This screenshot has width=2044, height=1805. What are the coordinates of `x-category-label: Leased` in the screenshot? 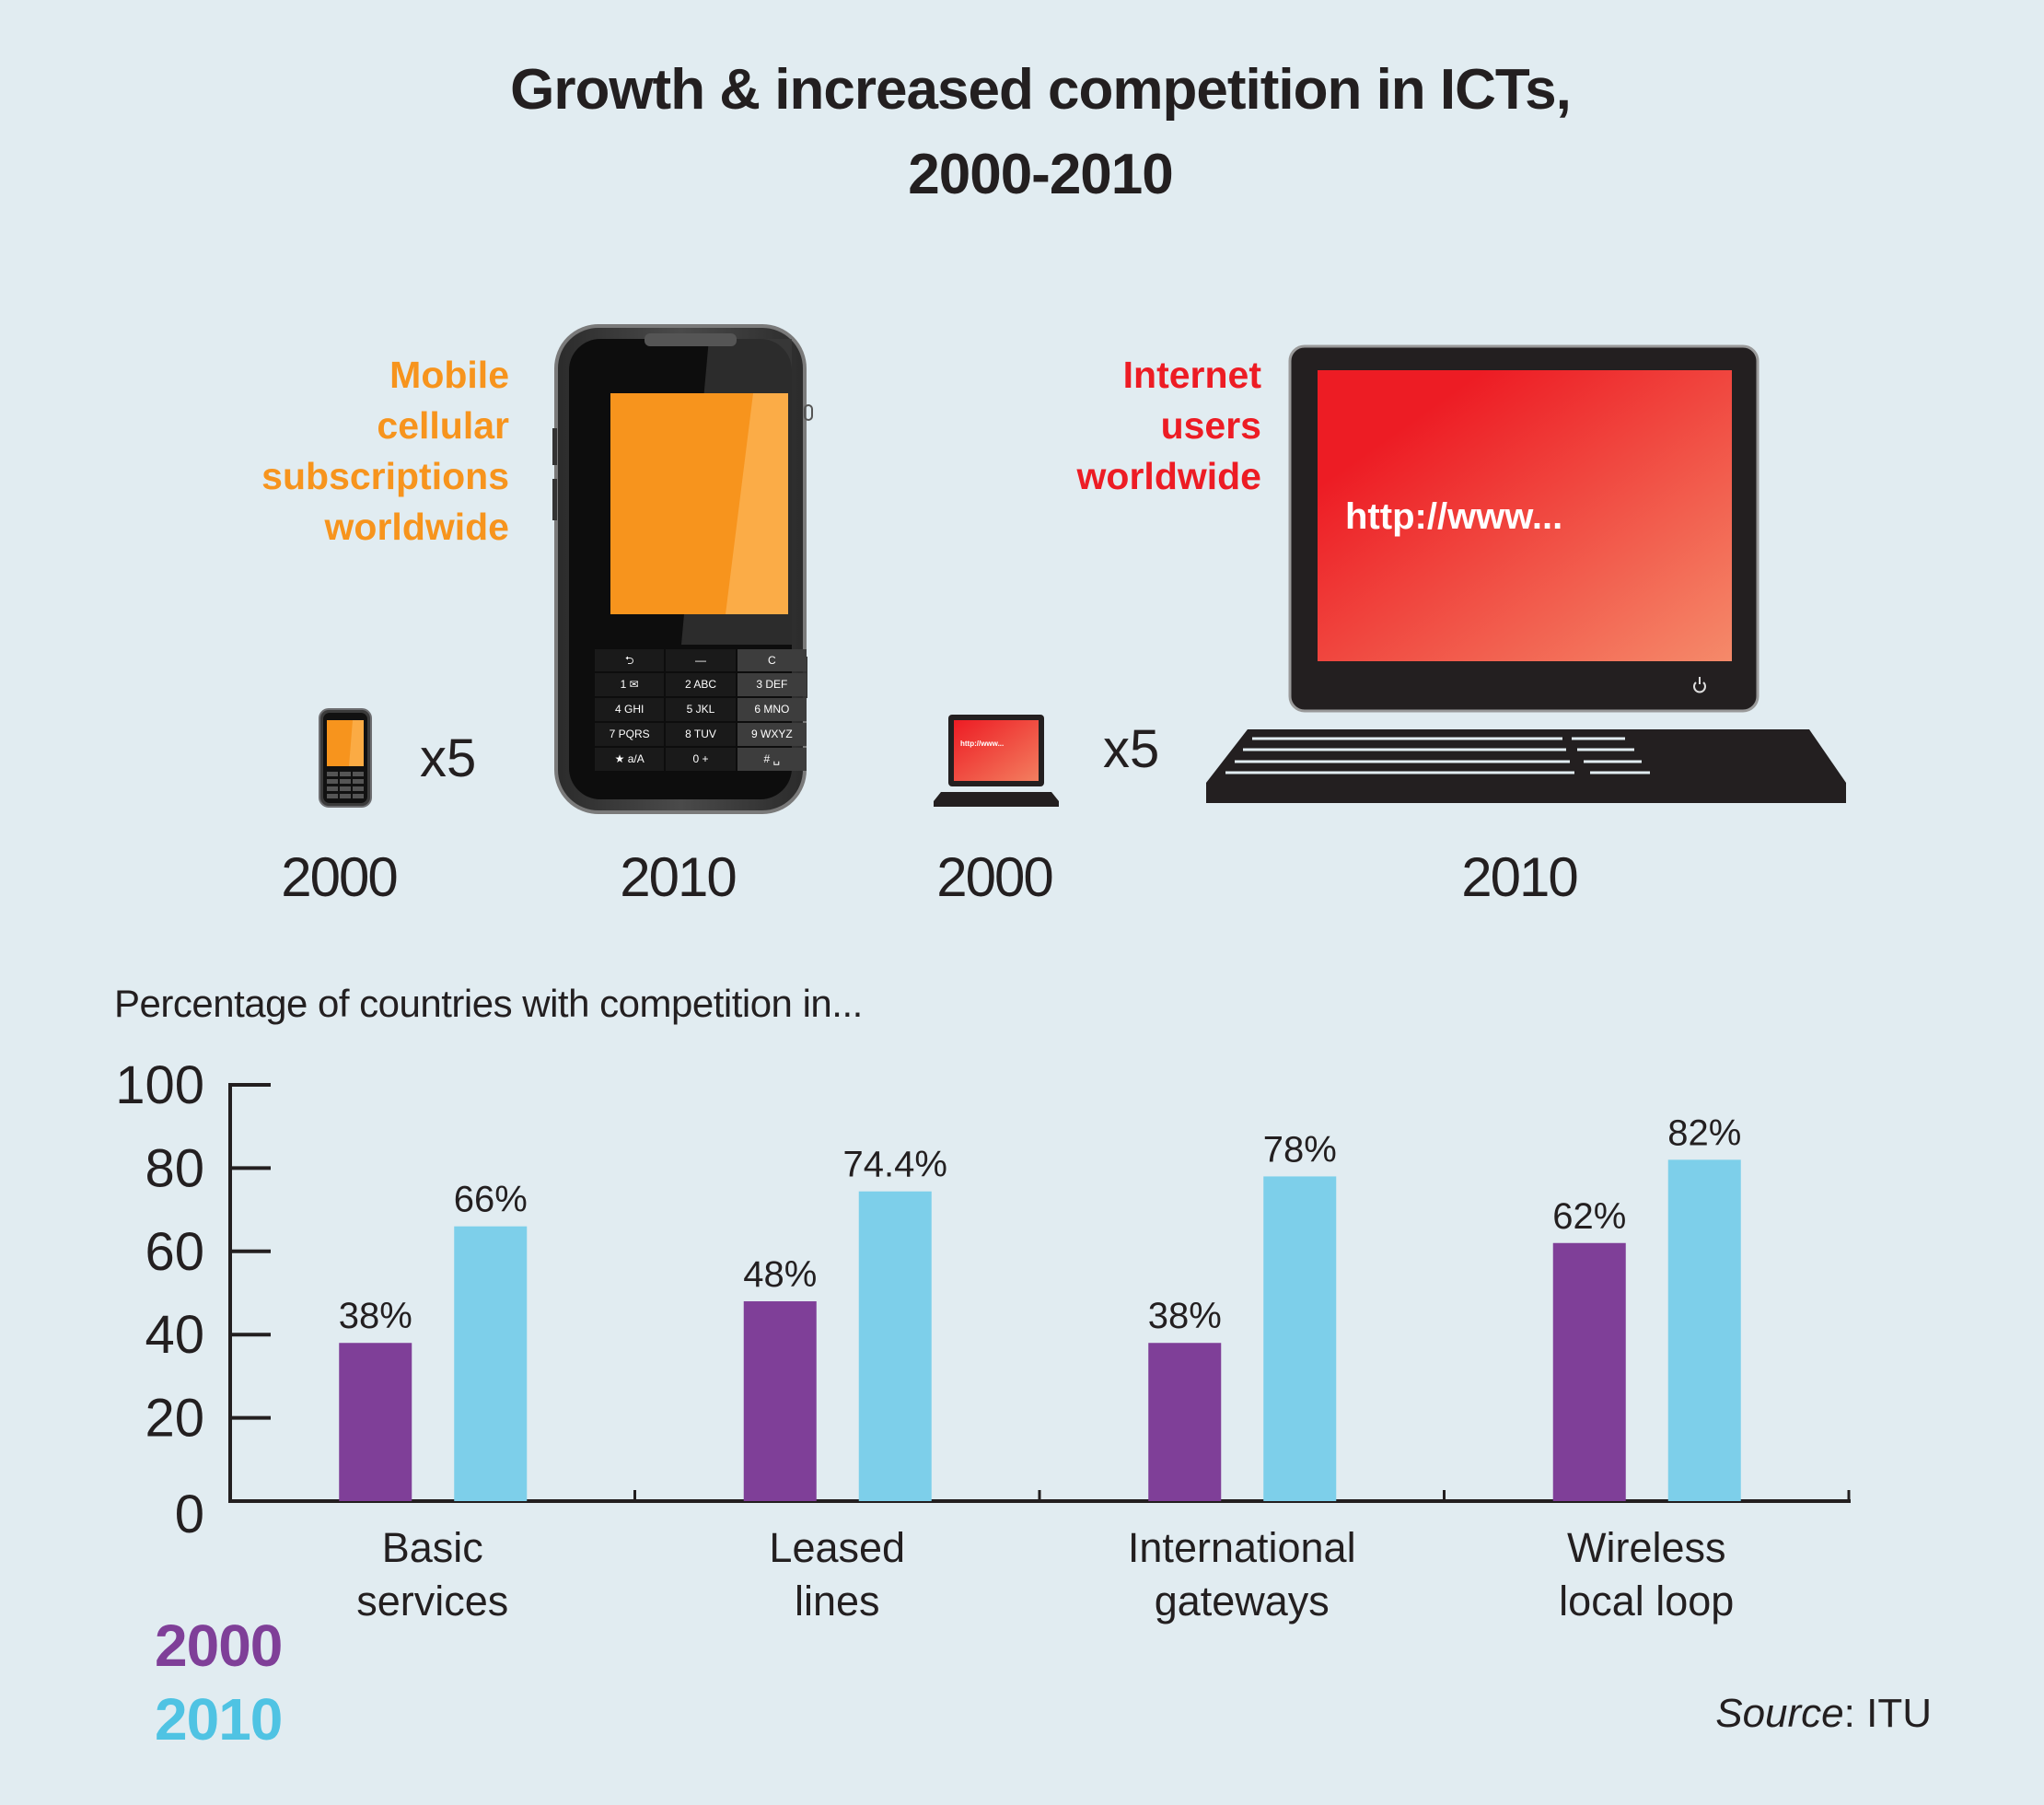 It's located at (837, 1548).